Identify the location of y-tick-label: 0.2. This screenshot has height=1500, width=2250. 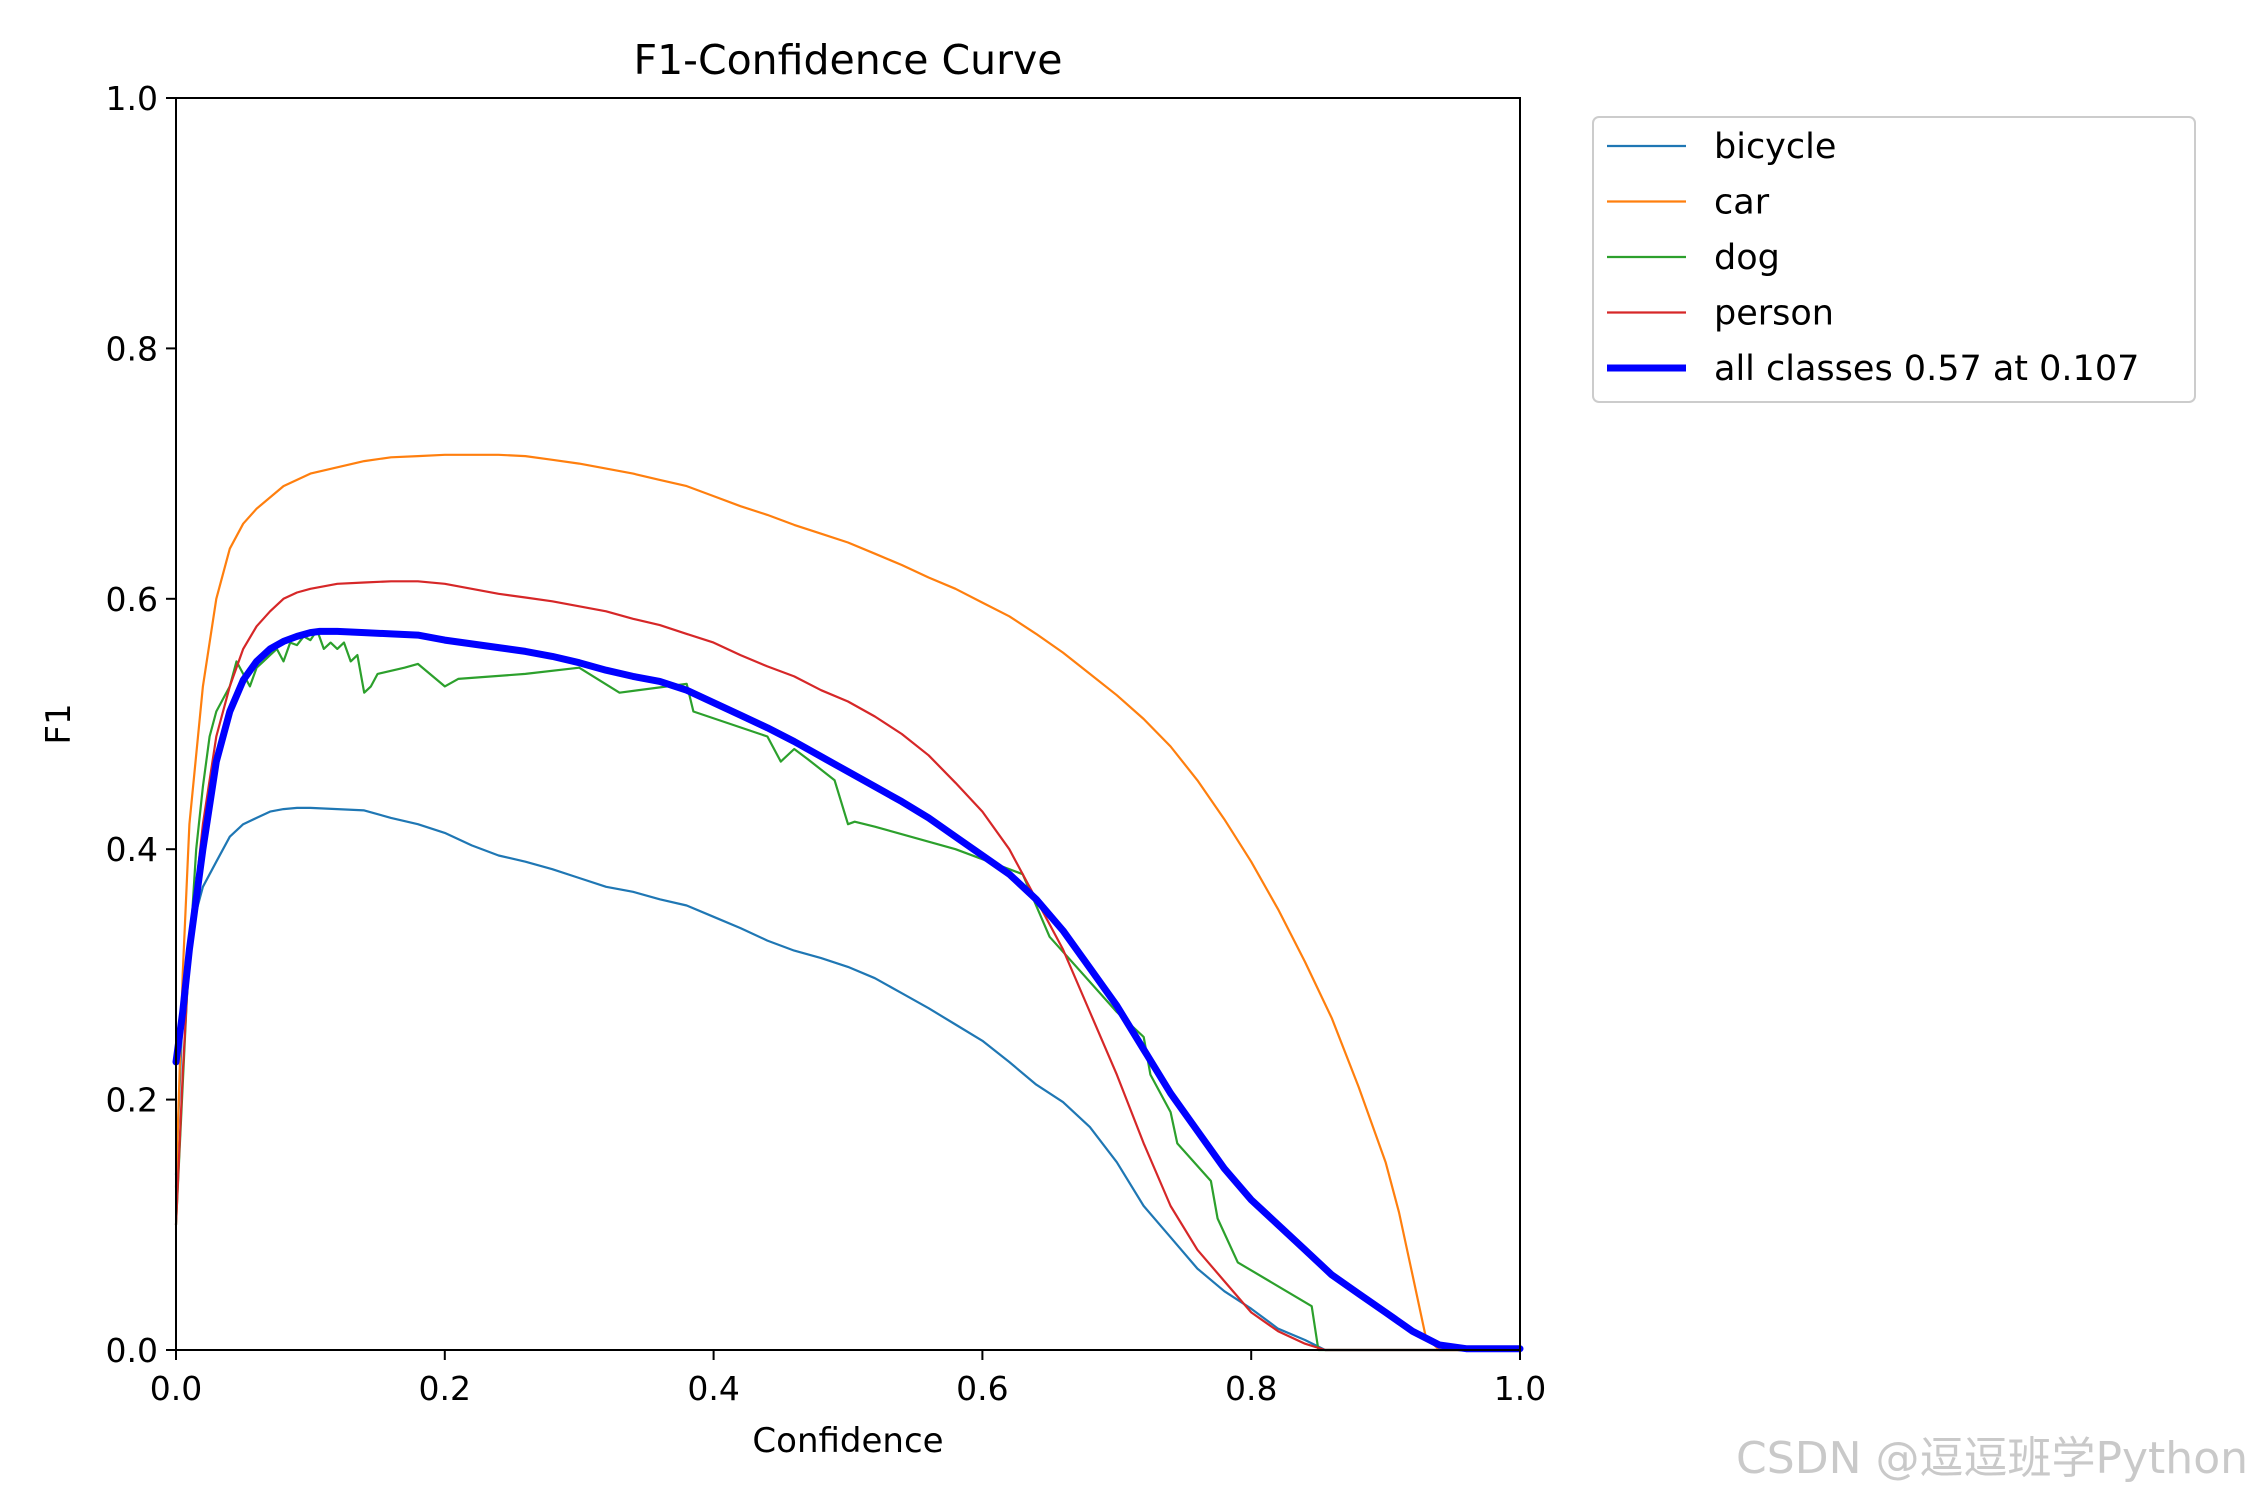
(132, 1100).